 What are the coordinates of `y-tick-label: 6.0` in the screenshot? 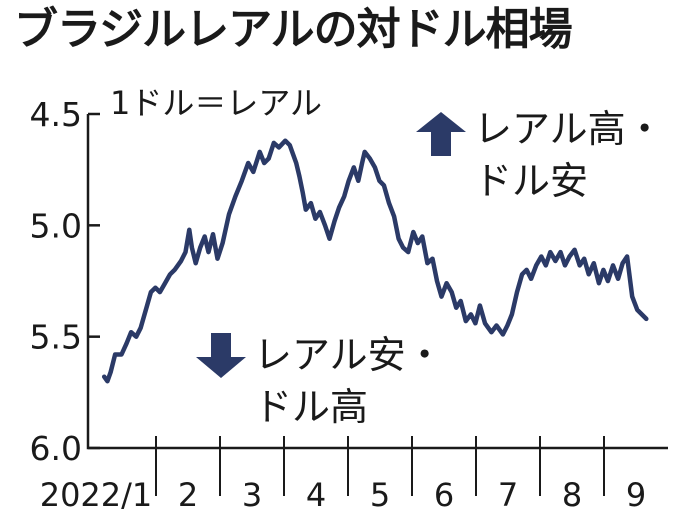 It's located at (56, 448).